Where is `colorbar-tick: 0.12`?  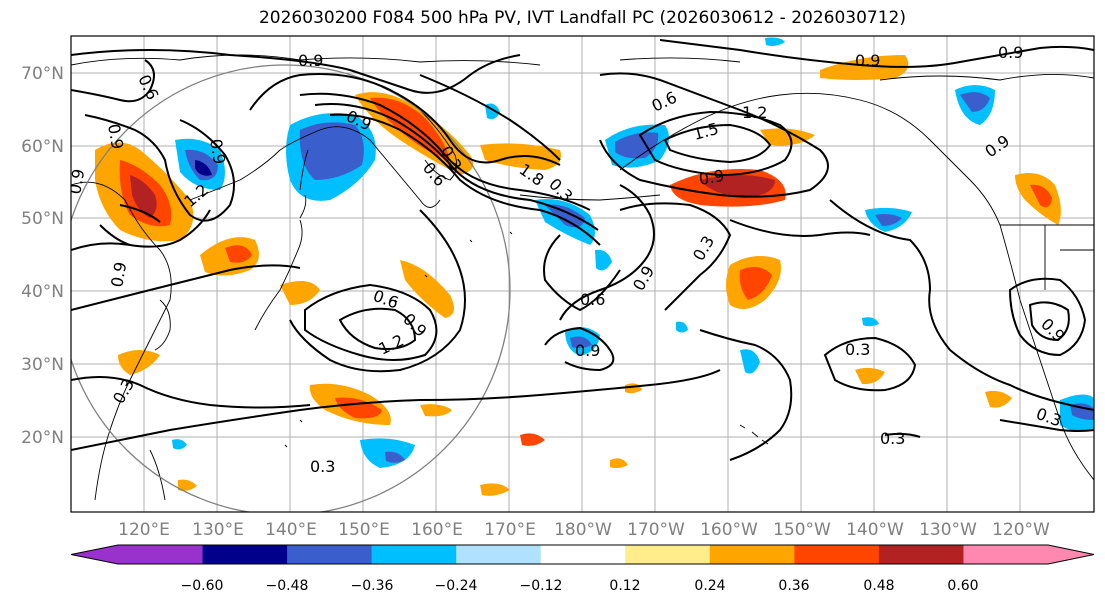 colorbar-tick: 0.12 is located at coordinates (624, 586).